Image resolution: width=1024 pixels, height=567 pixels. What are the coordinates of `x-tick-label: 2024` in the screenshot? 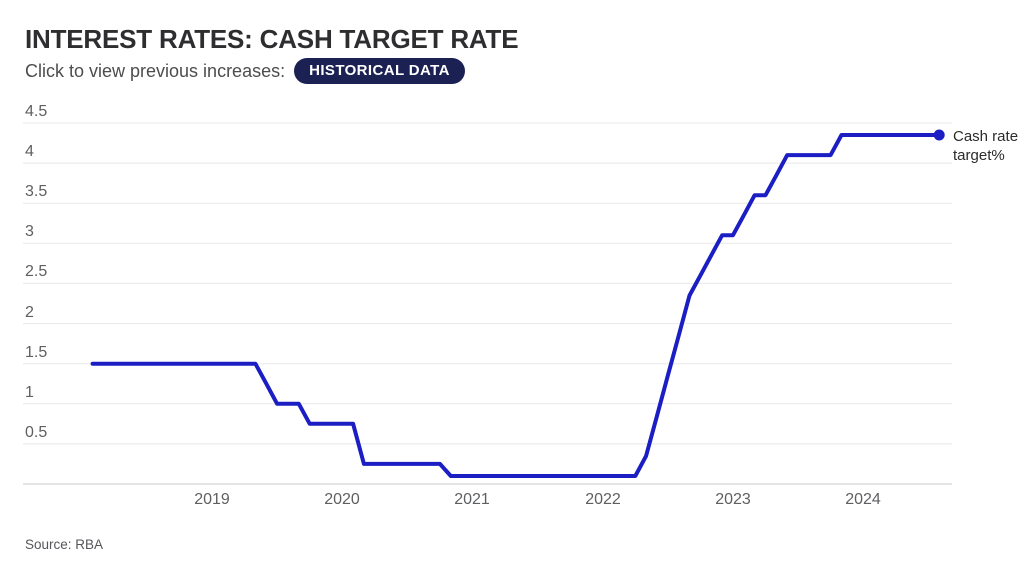 It's located at (863, 499).